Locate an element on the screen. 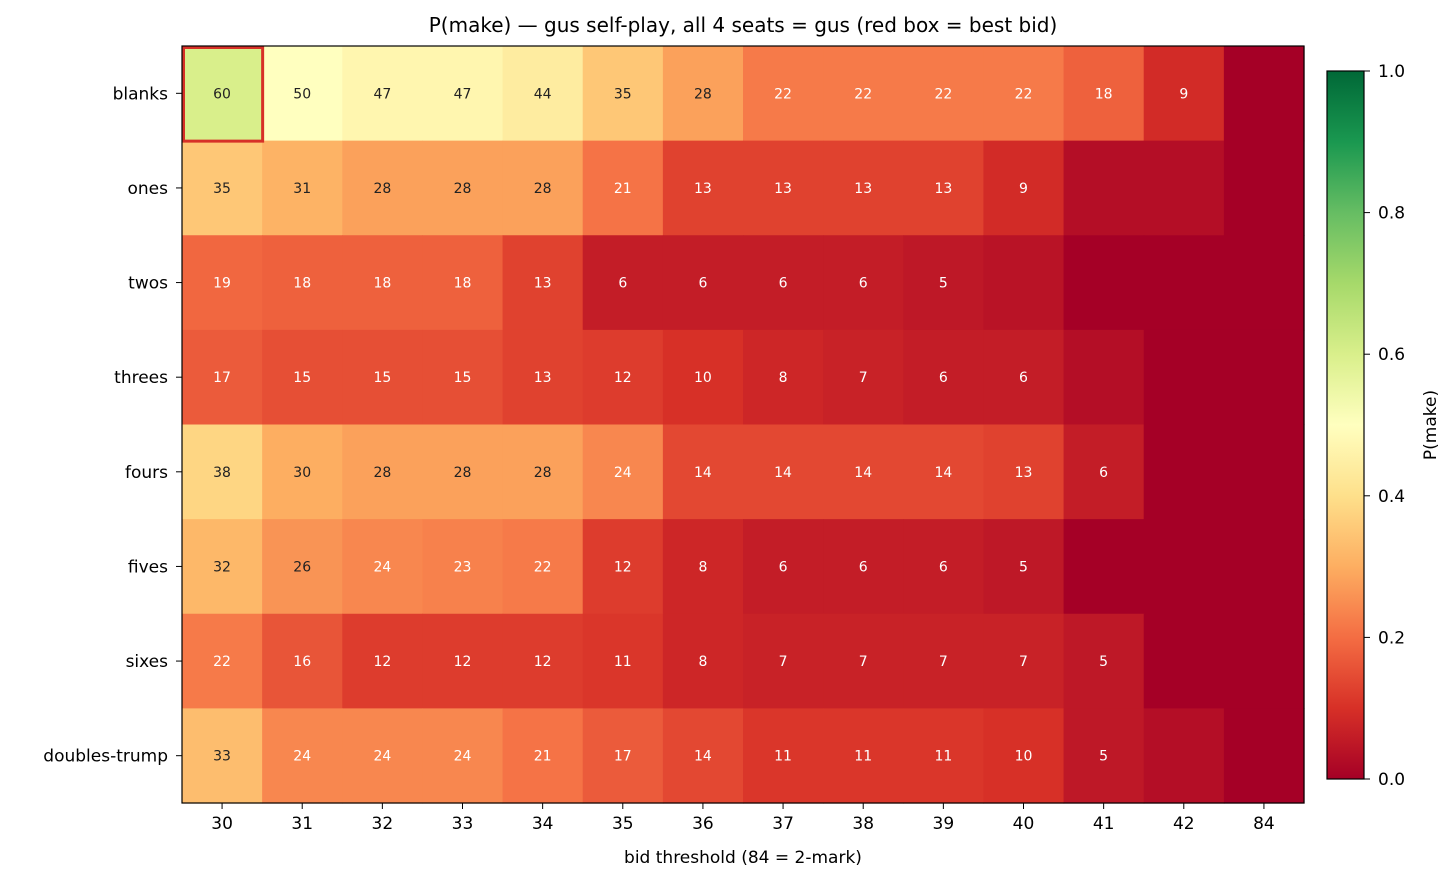  x-tick-label: 36 is located at coordinates (703, 824).